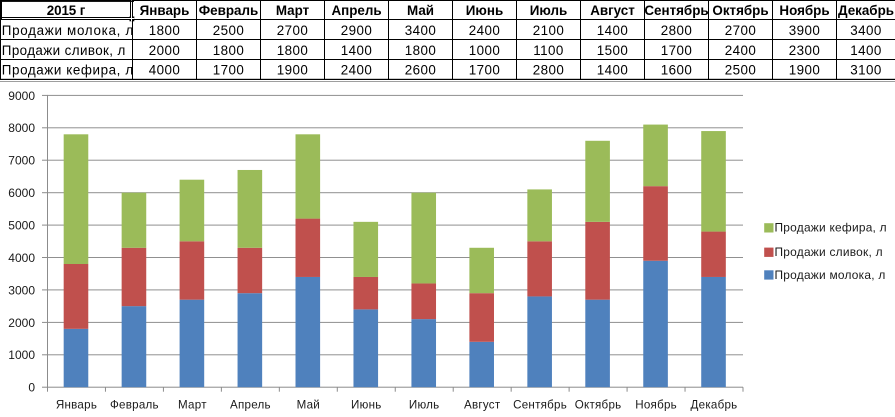 The width and height of the screenshot is (895, 417). I want to click on svg-text: 2100, so click(548, 30).